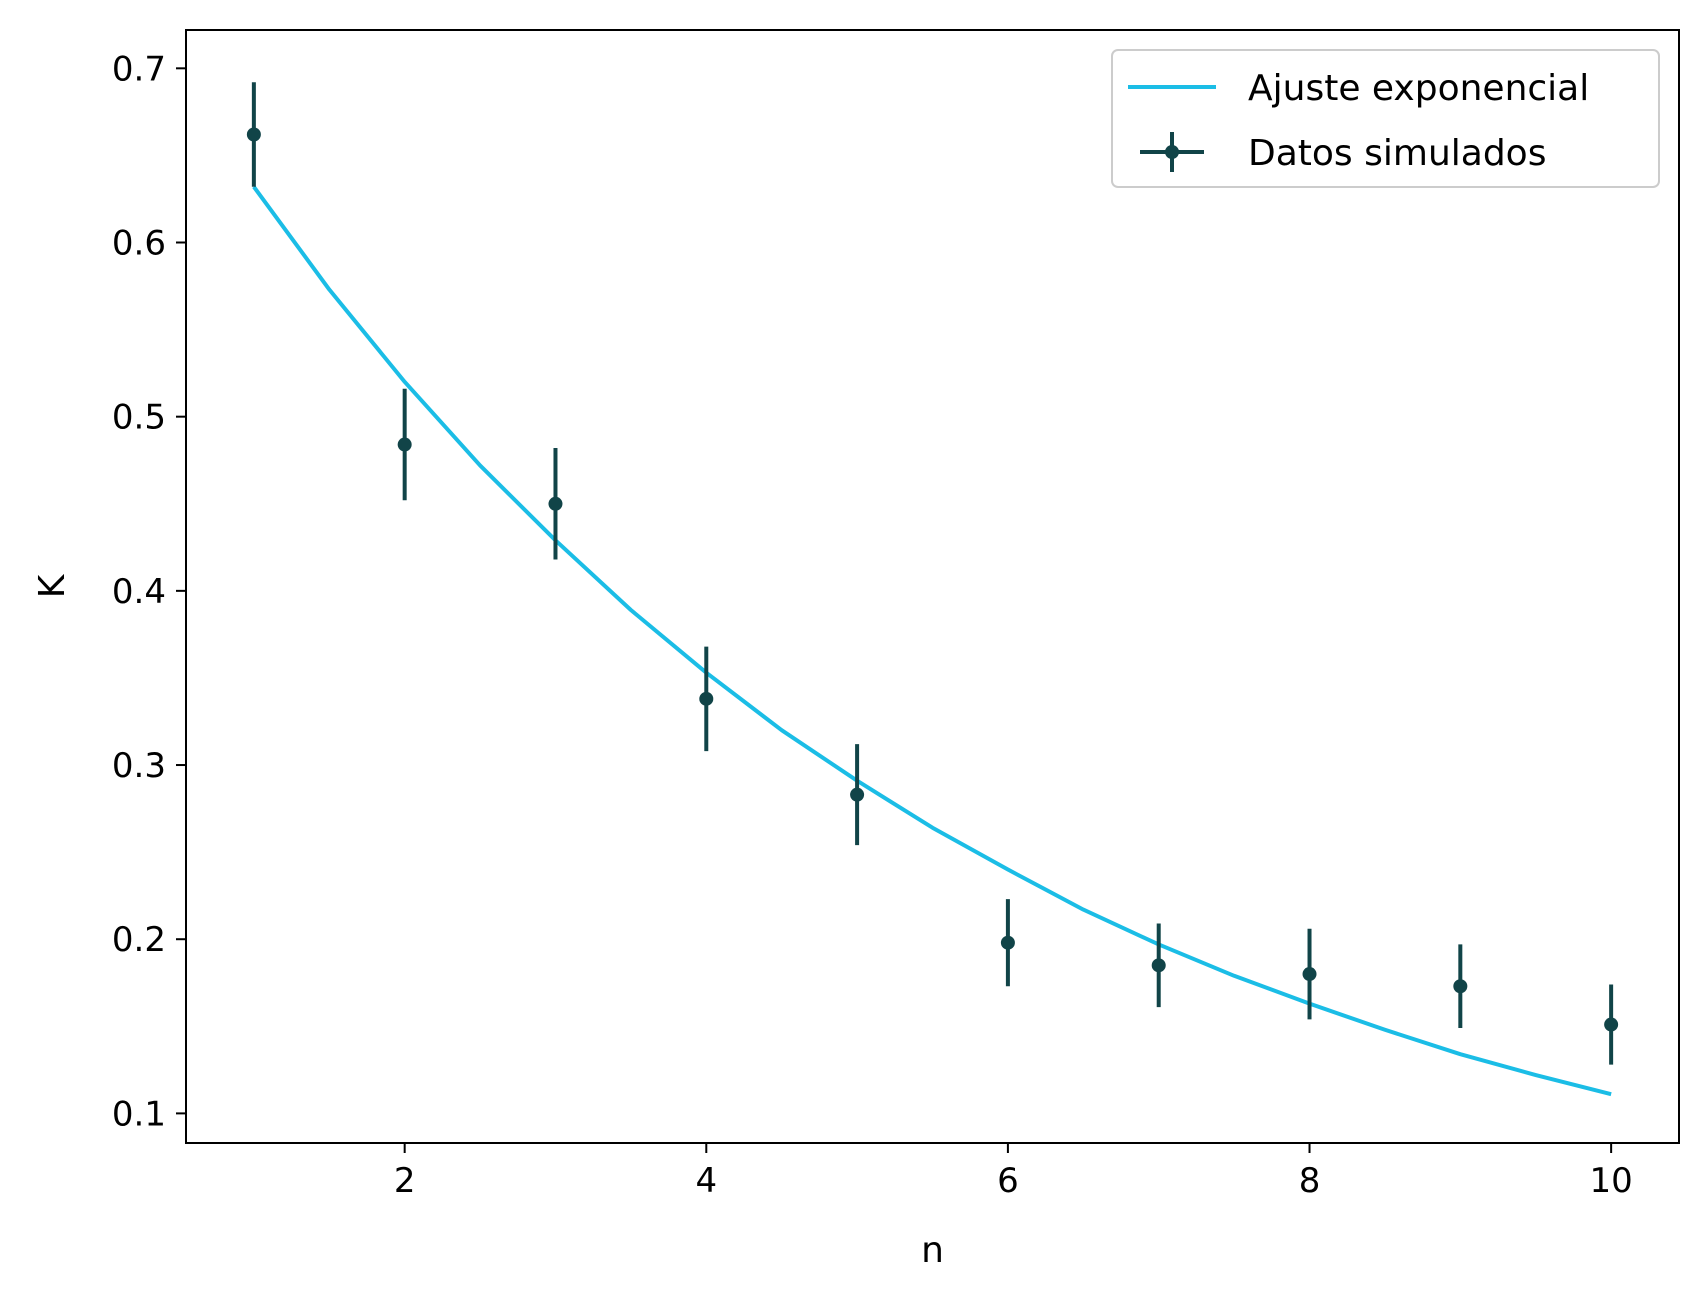  What do you see at coordinates (139, 940) in the screenshot?
I see `y-tick-label: 0.2` at bounding box center [139, 940].